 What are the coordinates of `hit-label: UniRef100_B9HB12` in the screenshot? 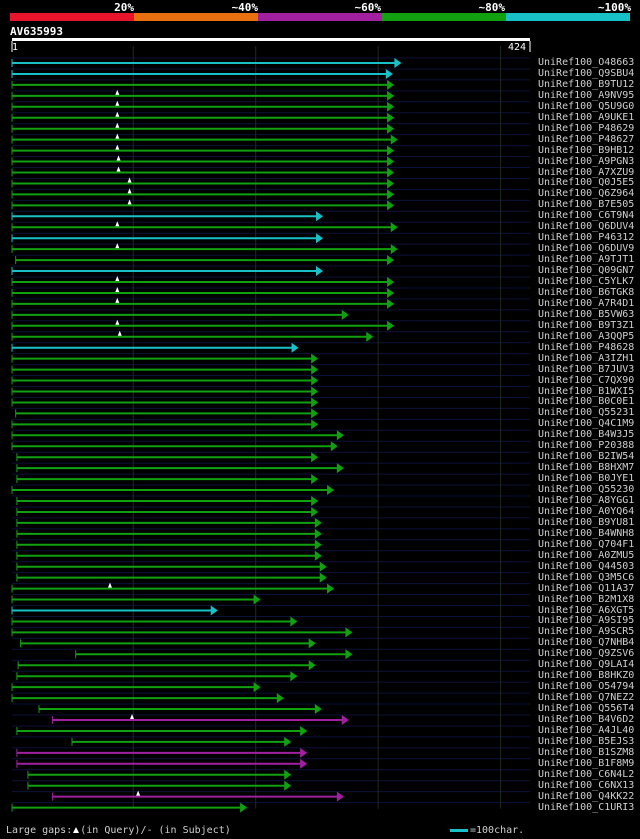 It's located at (586, 150).